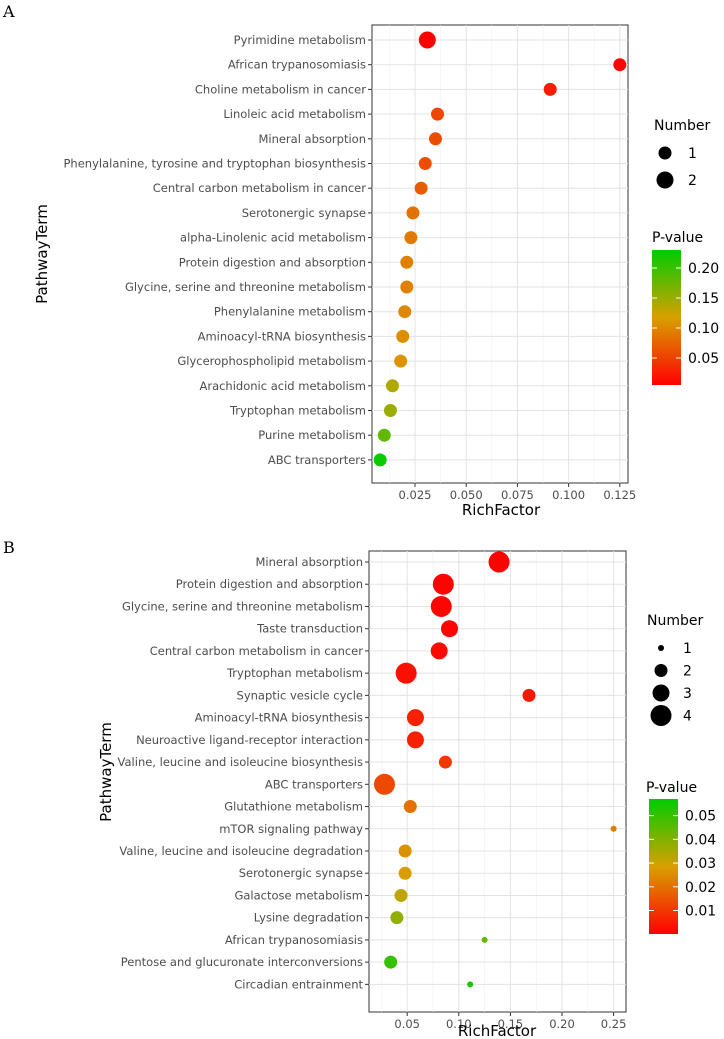 The width and height of the screenshot is (724, 1039). I want to click on panel-a-color-bar, so click(666, 317).